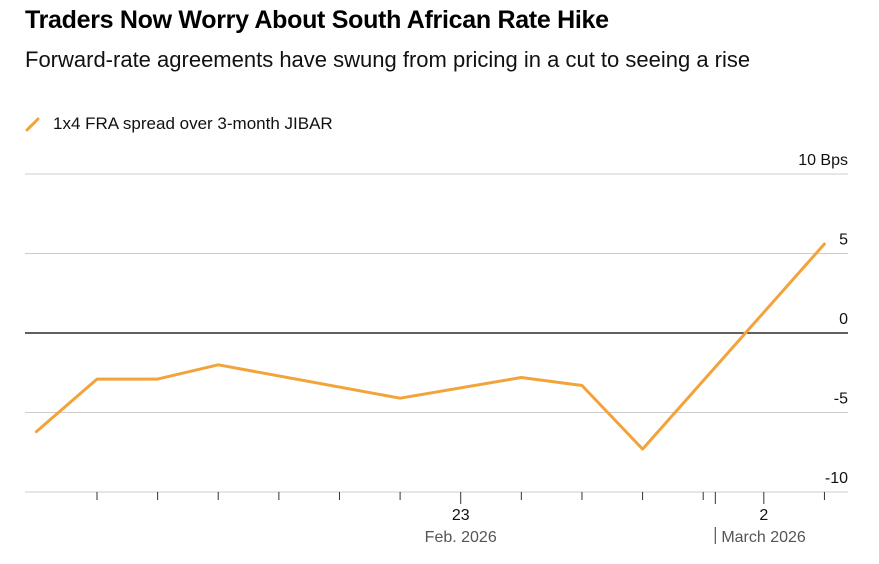 The height and width of the screenshot is (564, 879). What do you see at coordinates (843, 319) in the screenshot?
I see `y-tick-label: 0` at bounding box center [843, 319].